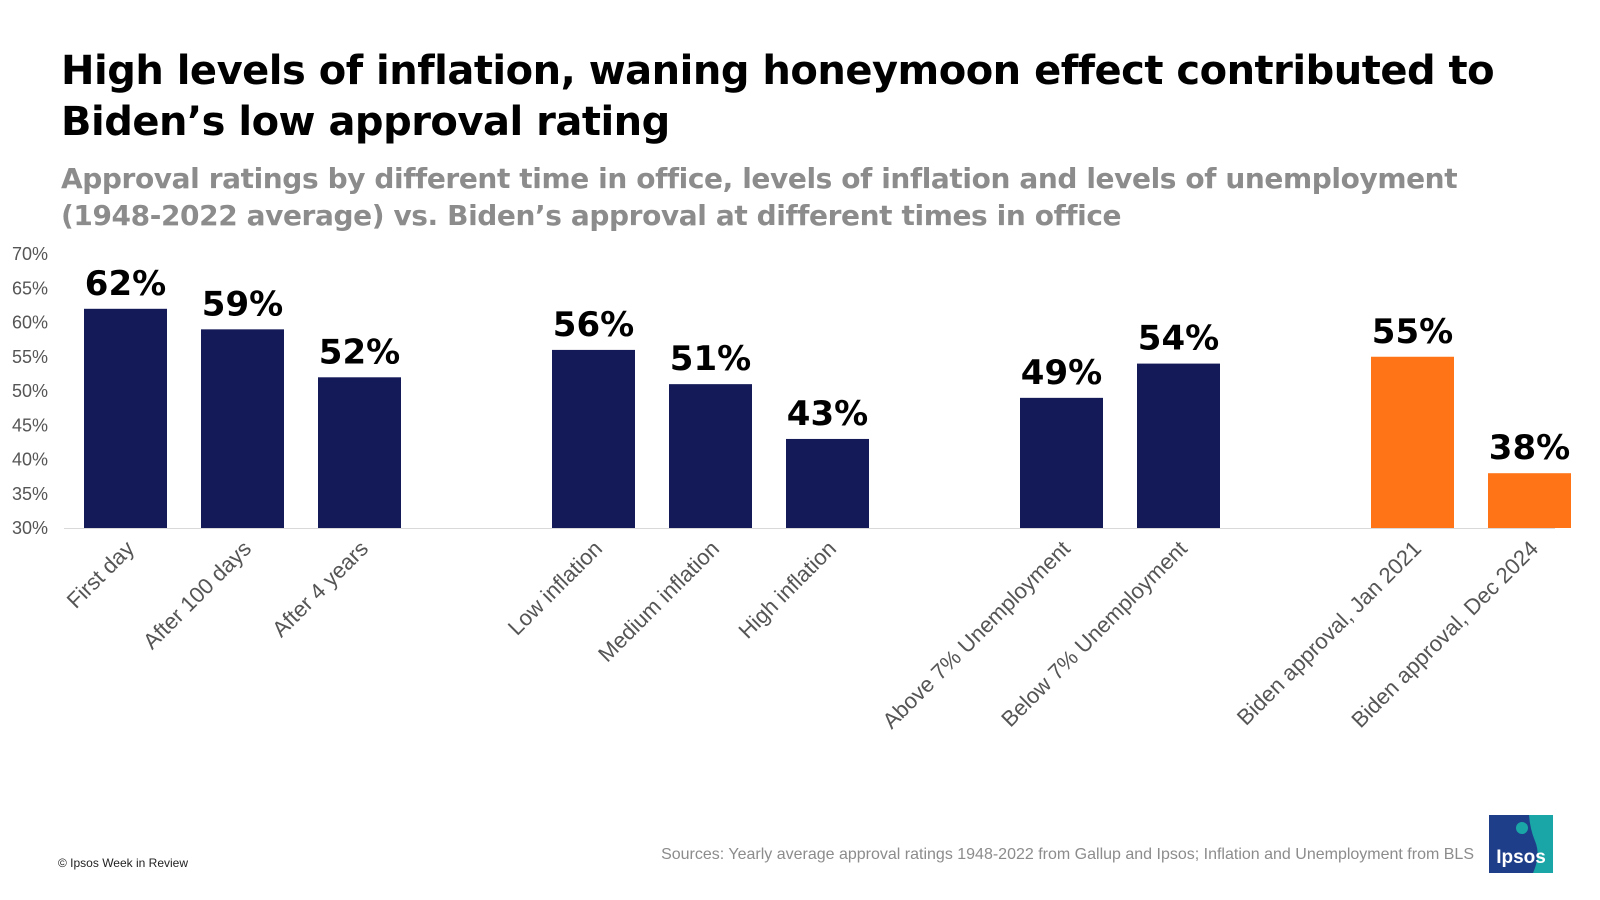 The image size is (1600, 900). Describe the element at coordinates (30, 425) in the screenshot. I see `y-tick-label: 45%` at that location.